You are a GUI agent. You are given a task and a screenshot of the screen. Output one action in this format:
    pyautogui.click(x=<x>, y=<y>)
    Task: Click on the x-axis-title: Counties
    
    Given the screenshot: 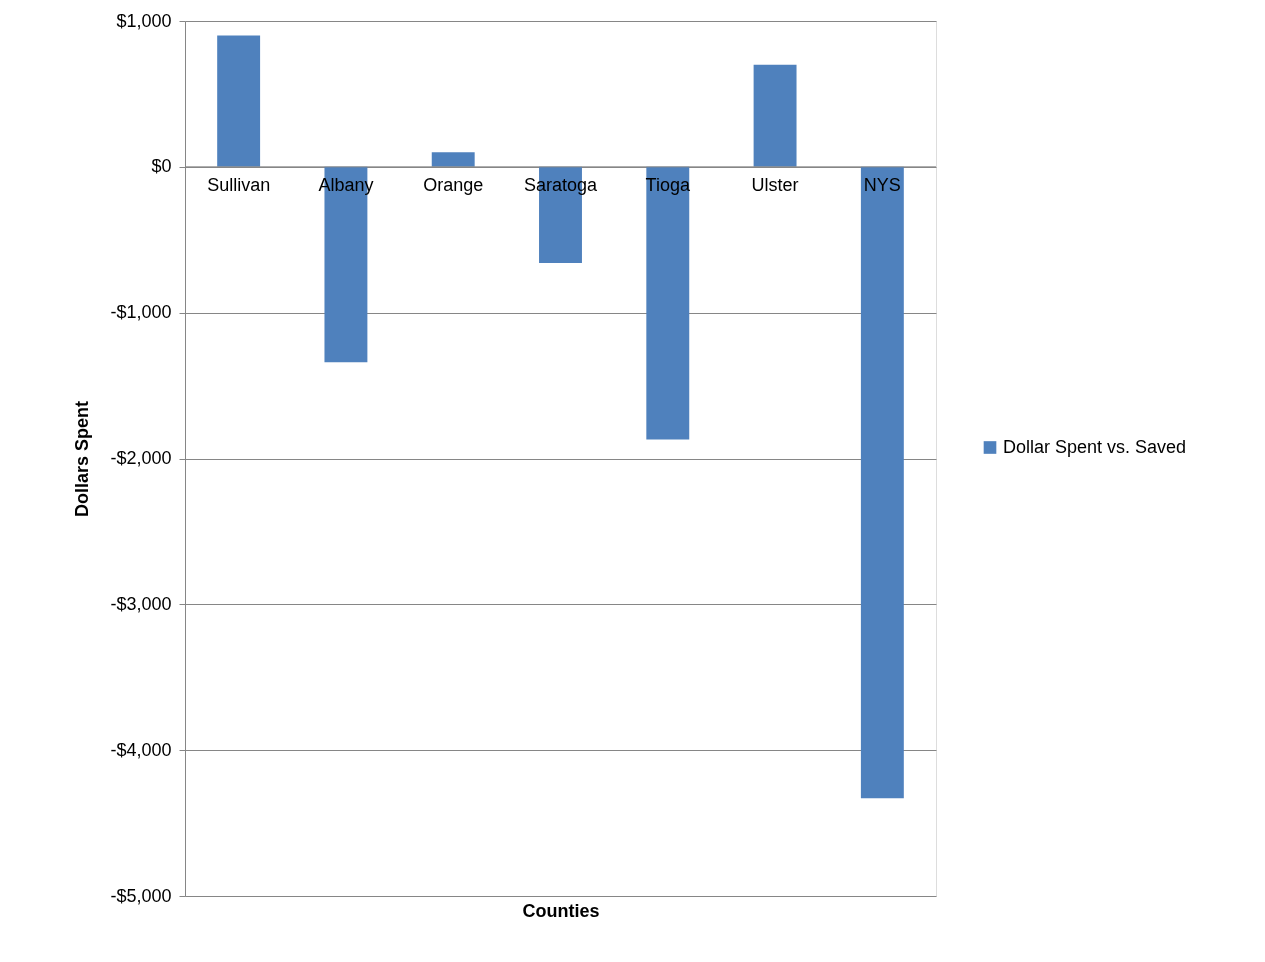 What is the action you would take?
    pyautogui.click(x=561, y=910)
    